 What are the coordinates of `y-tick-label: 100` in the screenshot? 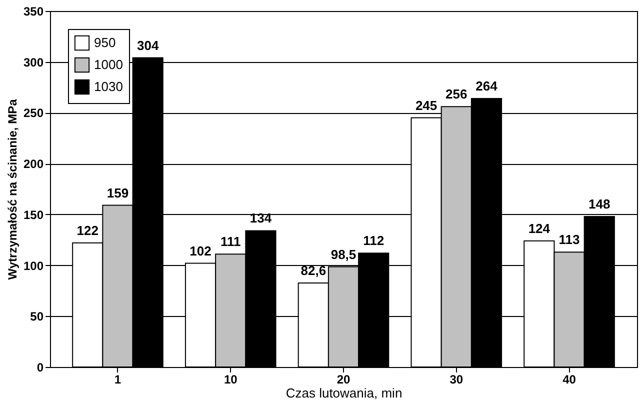 It's located at (33, 265).